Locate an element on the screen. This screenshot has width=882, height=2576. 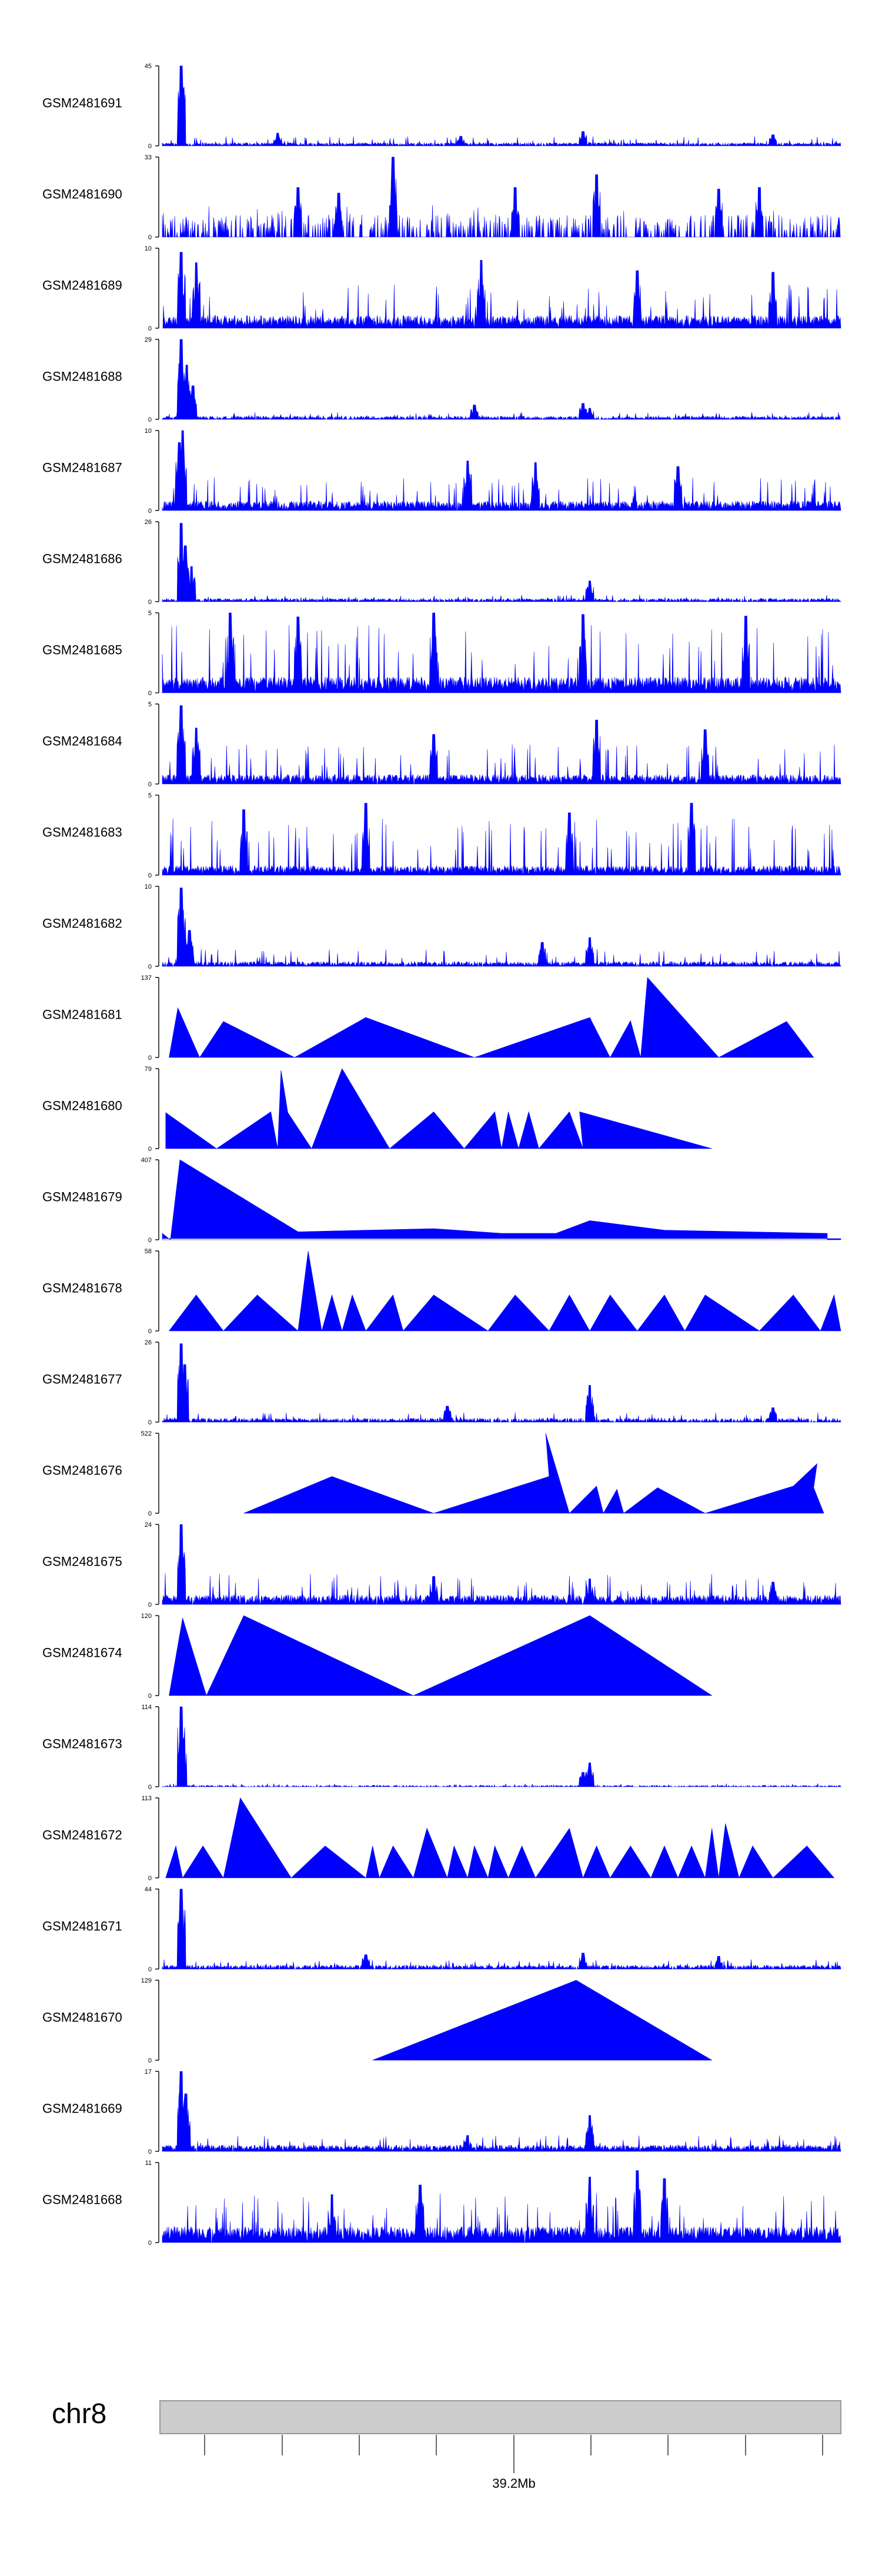
track-GSM2481672: GSM2481672 113 0 is located at coordinates (438, 1838).